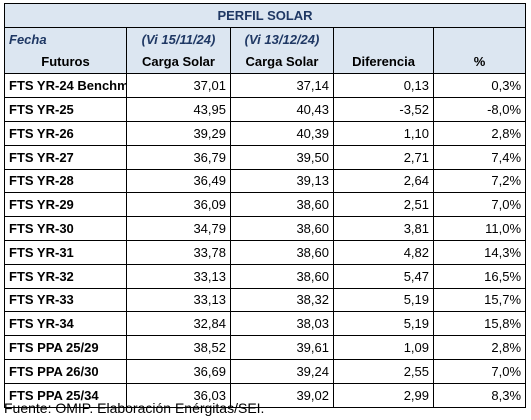 This screenshot has height=420, width=531. I want to click on value-13-12-24: 40,39, so click(282, 133).